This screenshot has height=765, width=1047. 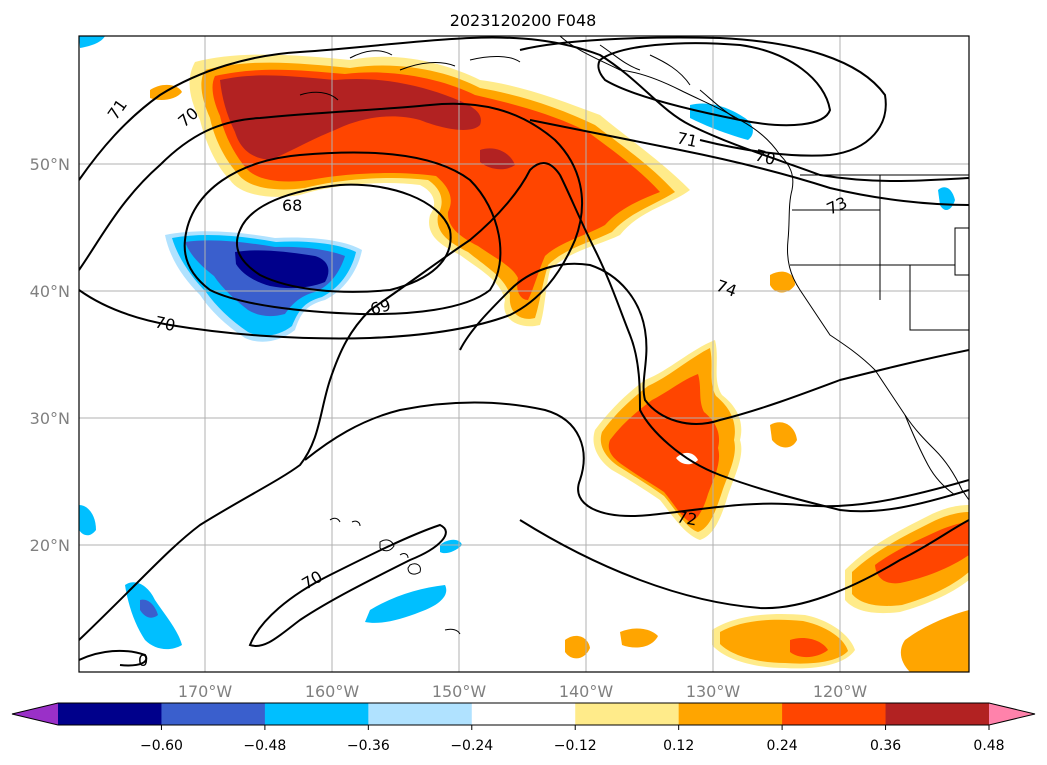 What do you see at coordinates (368, 746) in the screenshot?
I see `colorbar-tick-label: −0.36` at bounding box center [368, 746].